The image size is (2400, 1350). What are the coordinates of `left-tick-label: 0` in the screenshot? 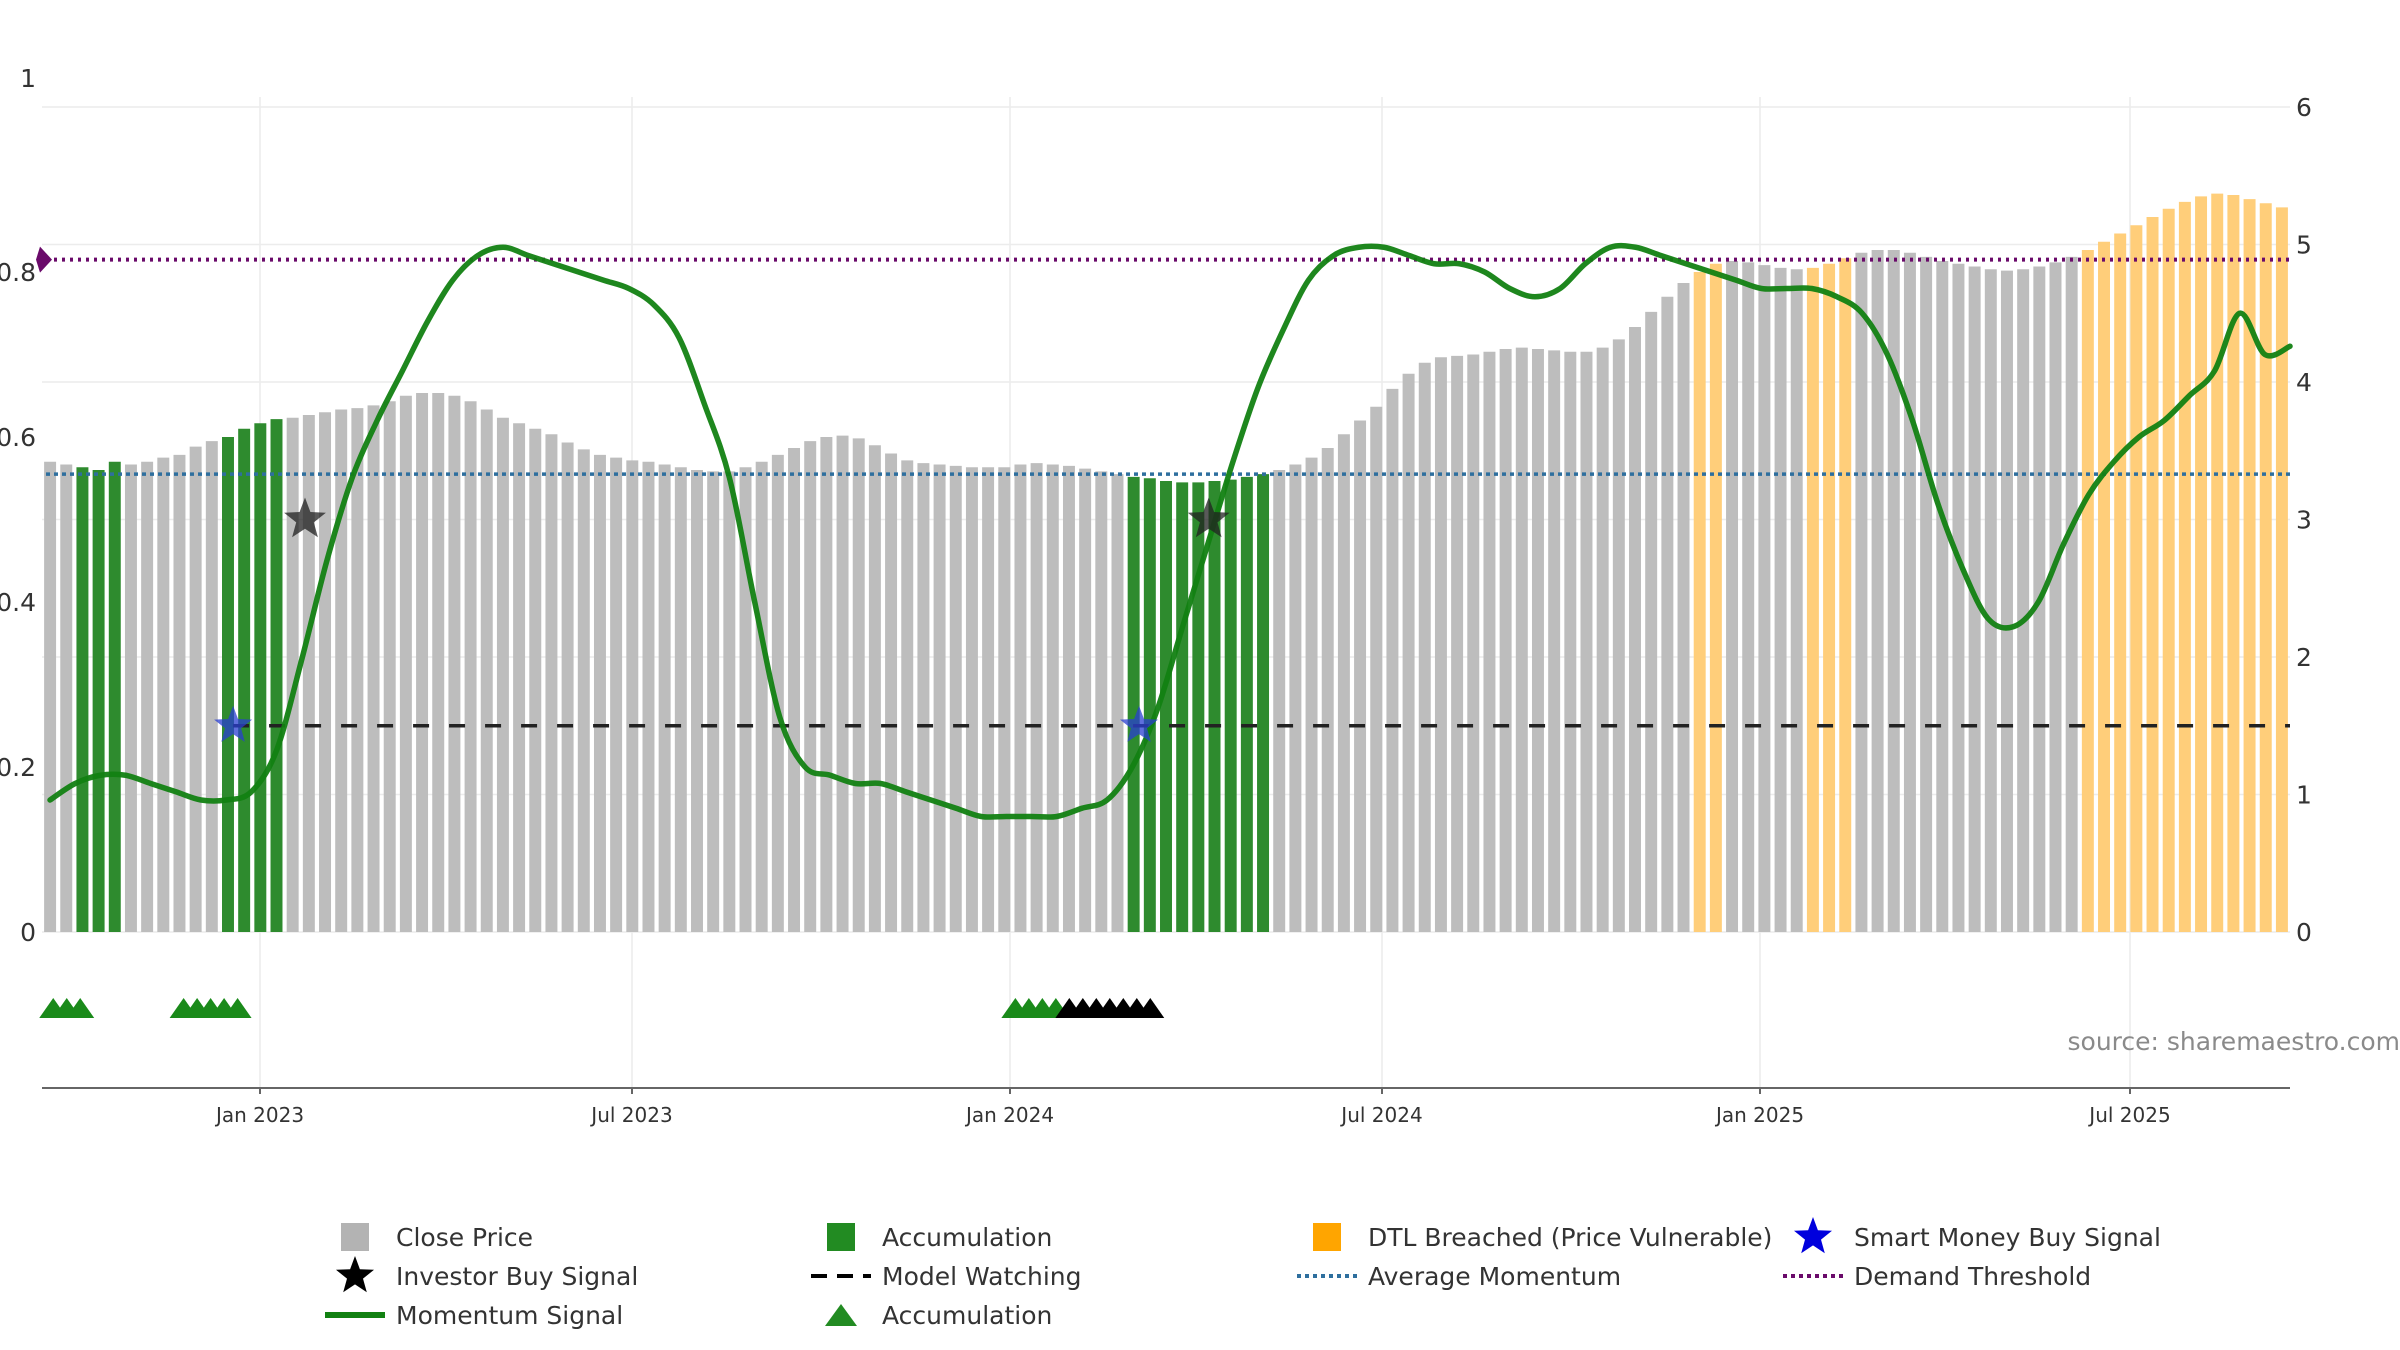 It's located at (28, 932).